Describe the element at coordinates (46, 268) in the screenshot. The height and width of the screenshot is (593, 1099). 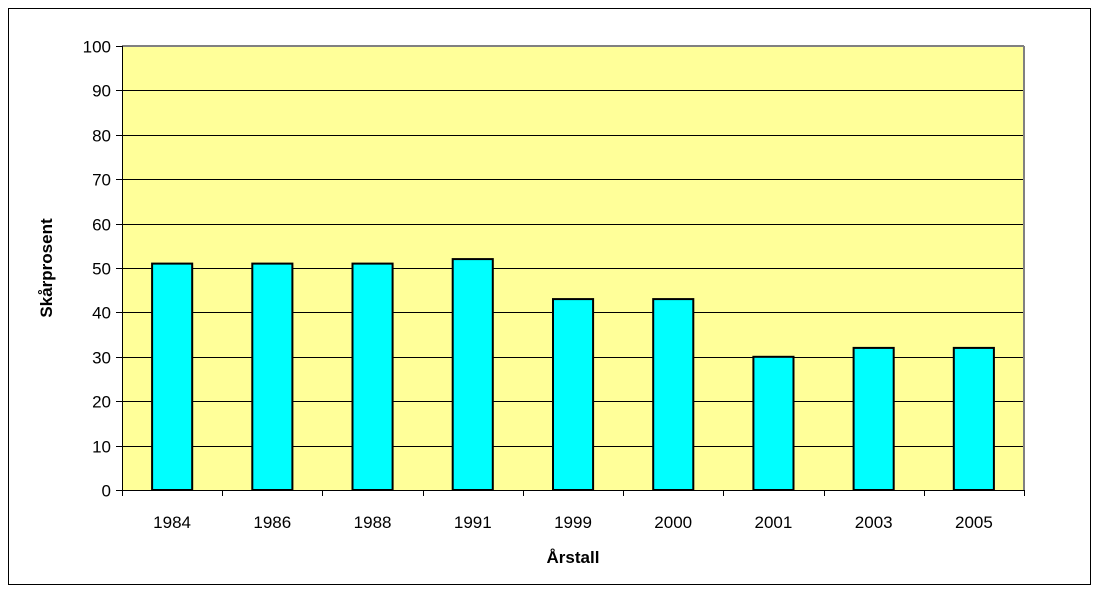
I see `y-axis-title: Skårprosent` at that location.